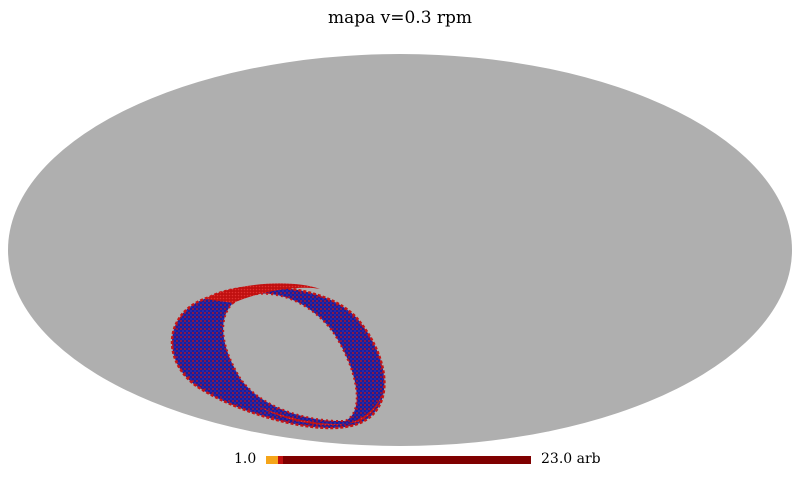 The width and height of the screenshot is (800, 500). I want to click on colorbar-high-segment, so click(407, 460).